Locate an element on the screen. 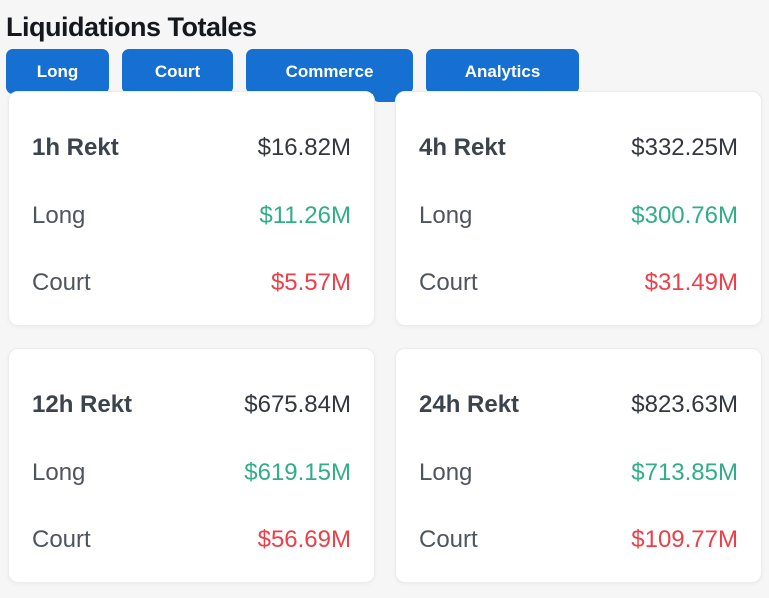  stat-row-short: Court $5.57M is located at coordinates (191, 283).